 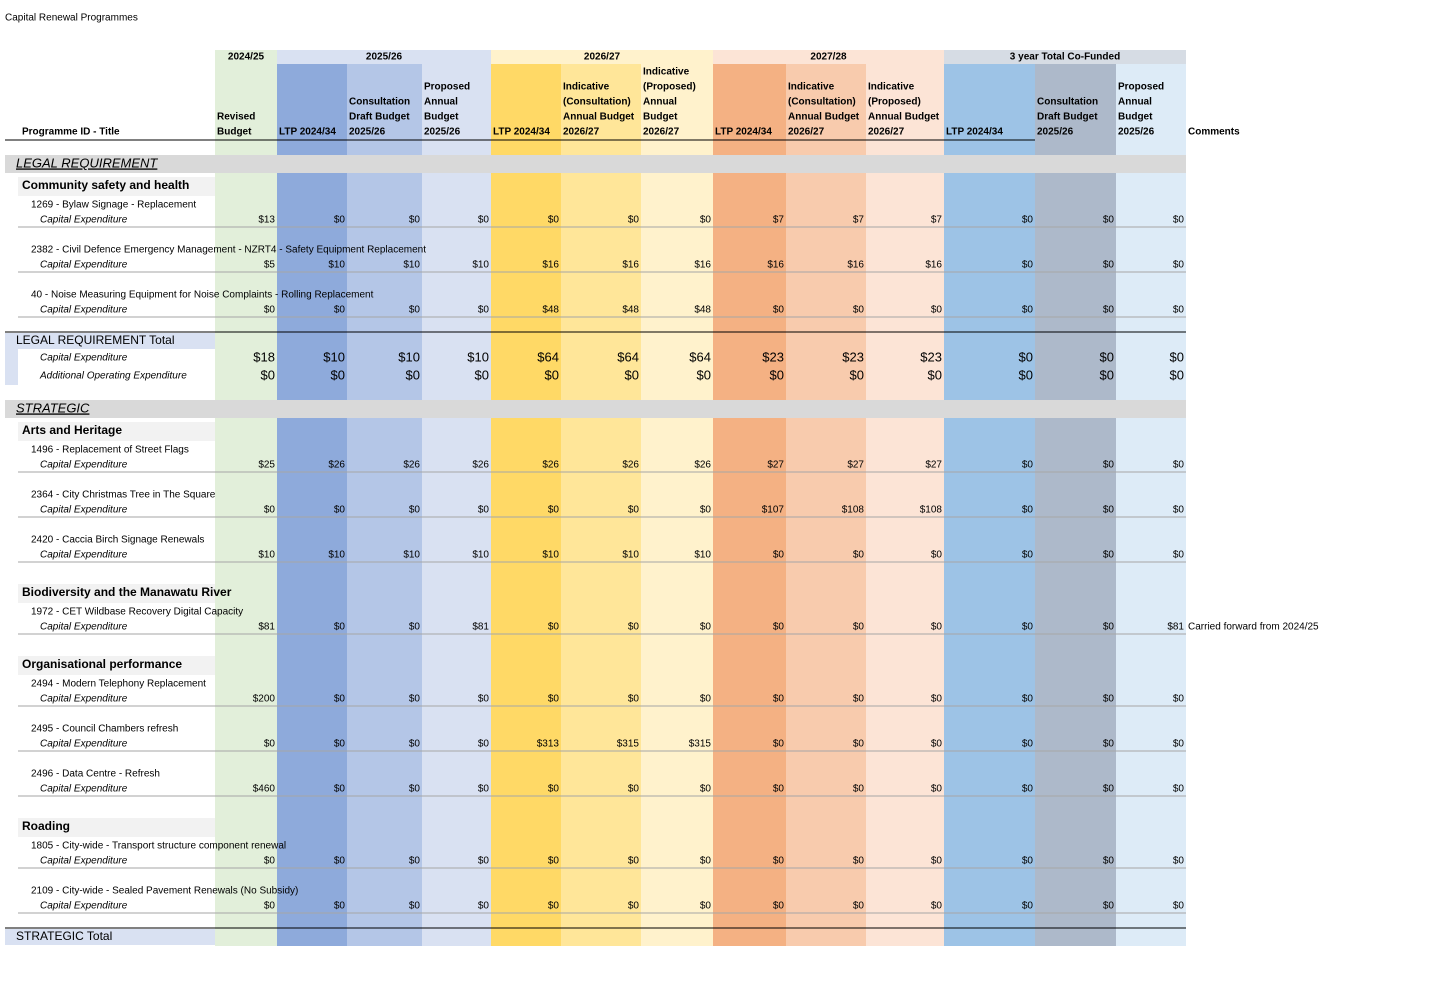 What do you see at coordinates (127, 592) in the screenshot?
I see `group-title: Biodiversity and the Manawatu River` at bounding box center [127, 592].